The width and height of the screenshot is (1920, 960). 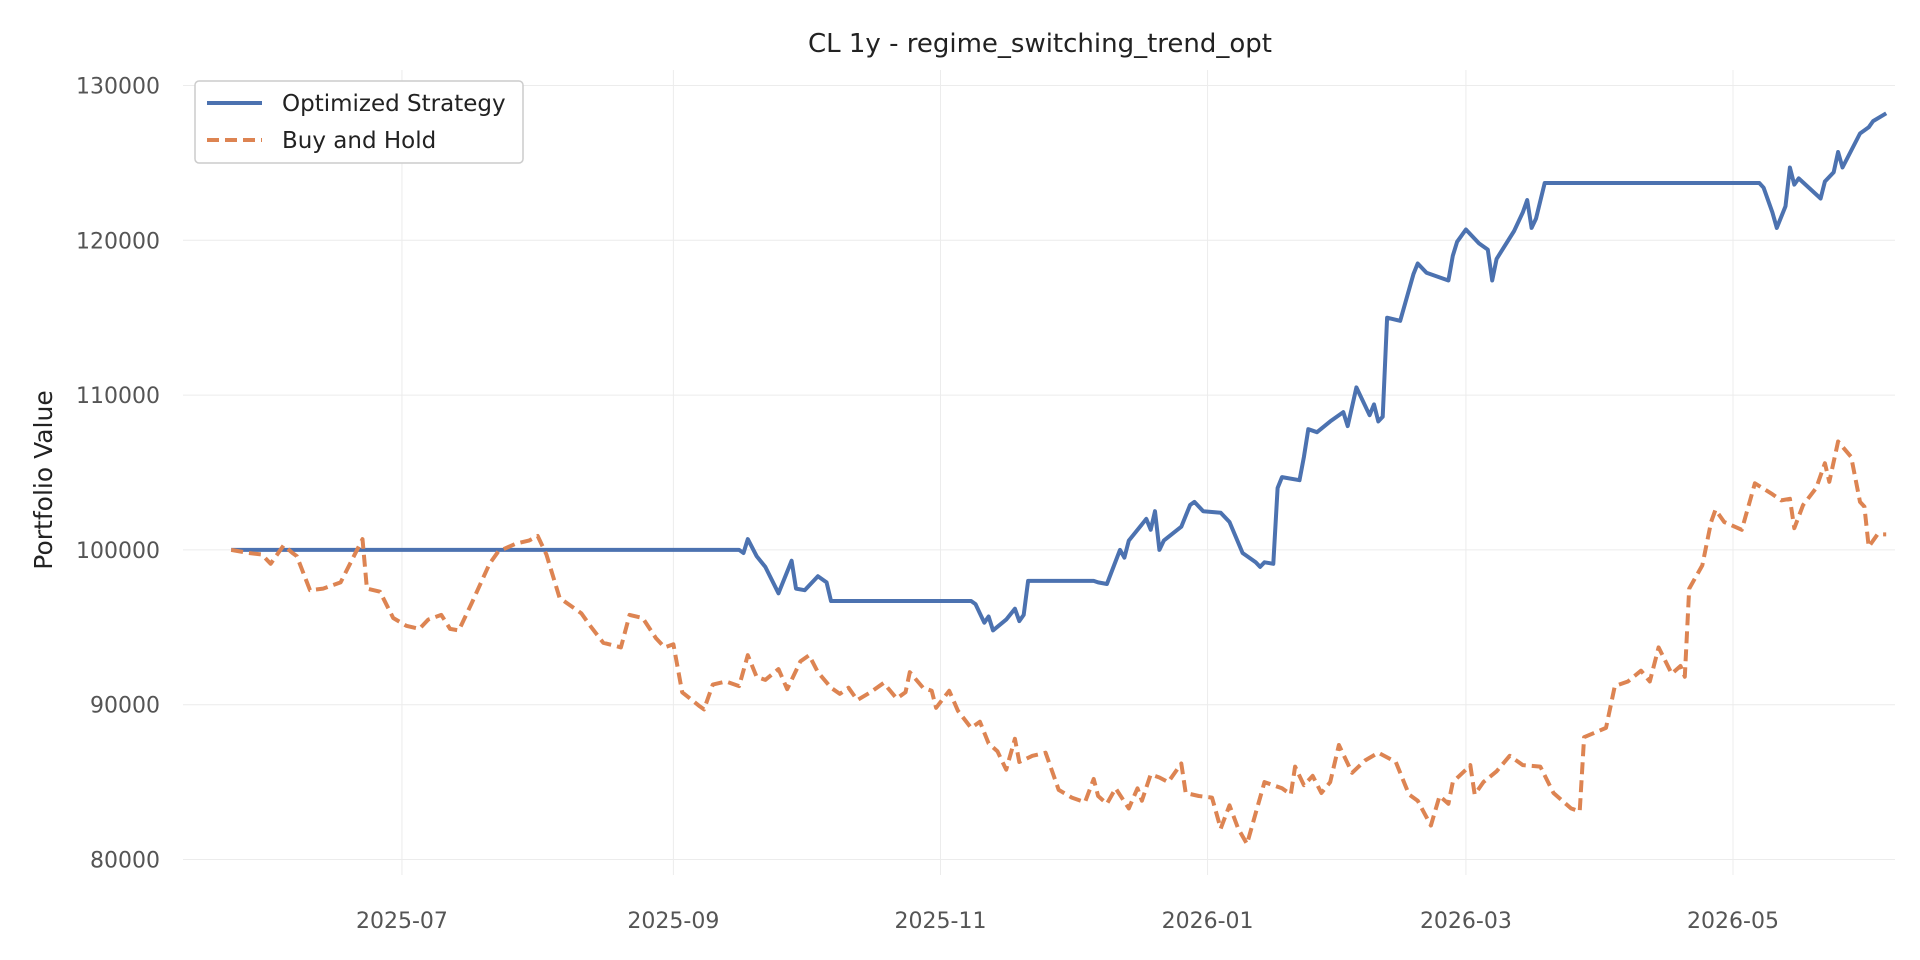 What do you see at coordinates (394, 104) in the screenshot?
I see `legend-label-optimized-strategy: Optimized Strategy` at bounding box center [394, 104].